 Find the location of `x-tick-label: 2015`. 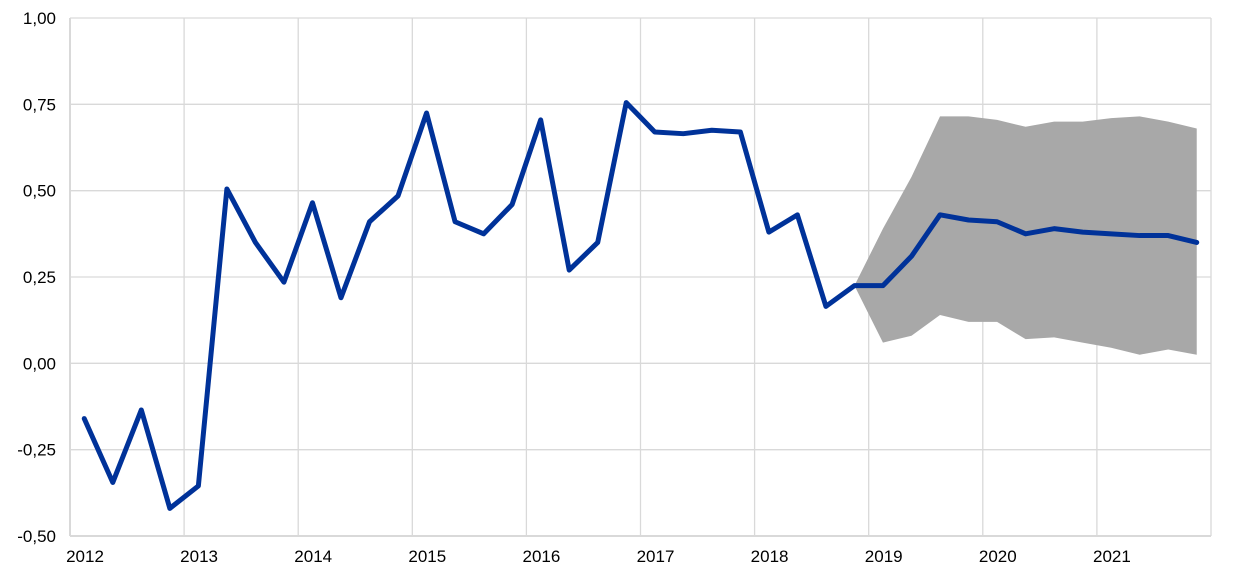

x-tick-label: 2015 is located at coordinates (427, 556).